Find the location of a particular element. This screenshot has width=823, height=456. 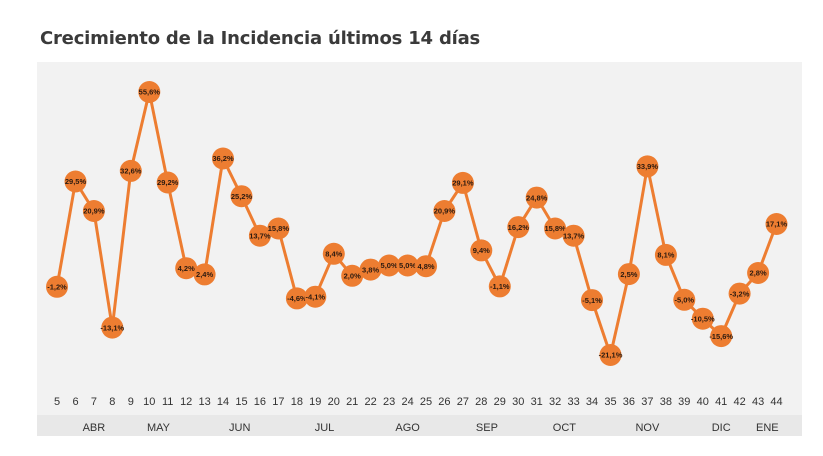

month-label: ABR is located at coordinates (94, 428).